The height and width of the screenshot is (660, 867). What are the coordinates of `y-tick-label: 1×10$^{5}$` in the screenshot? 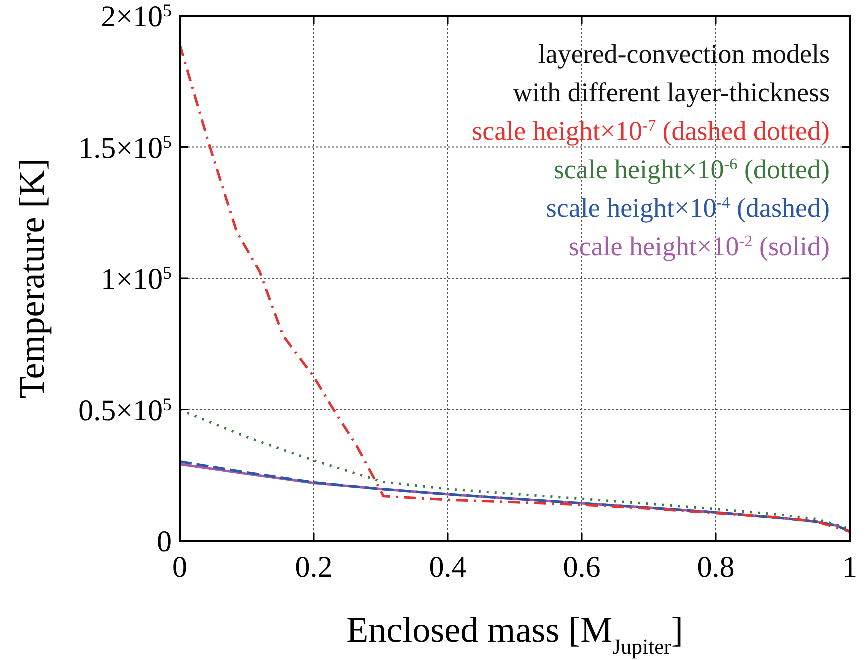 It's located at (136, 279).